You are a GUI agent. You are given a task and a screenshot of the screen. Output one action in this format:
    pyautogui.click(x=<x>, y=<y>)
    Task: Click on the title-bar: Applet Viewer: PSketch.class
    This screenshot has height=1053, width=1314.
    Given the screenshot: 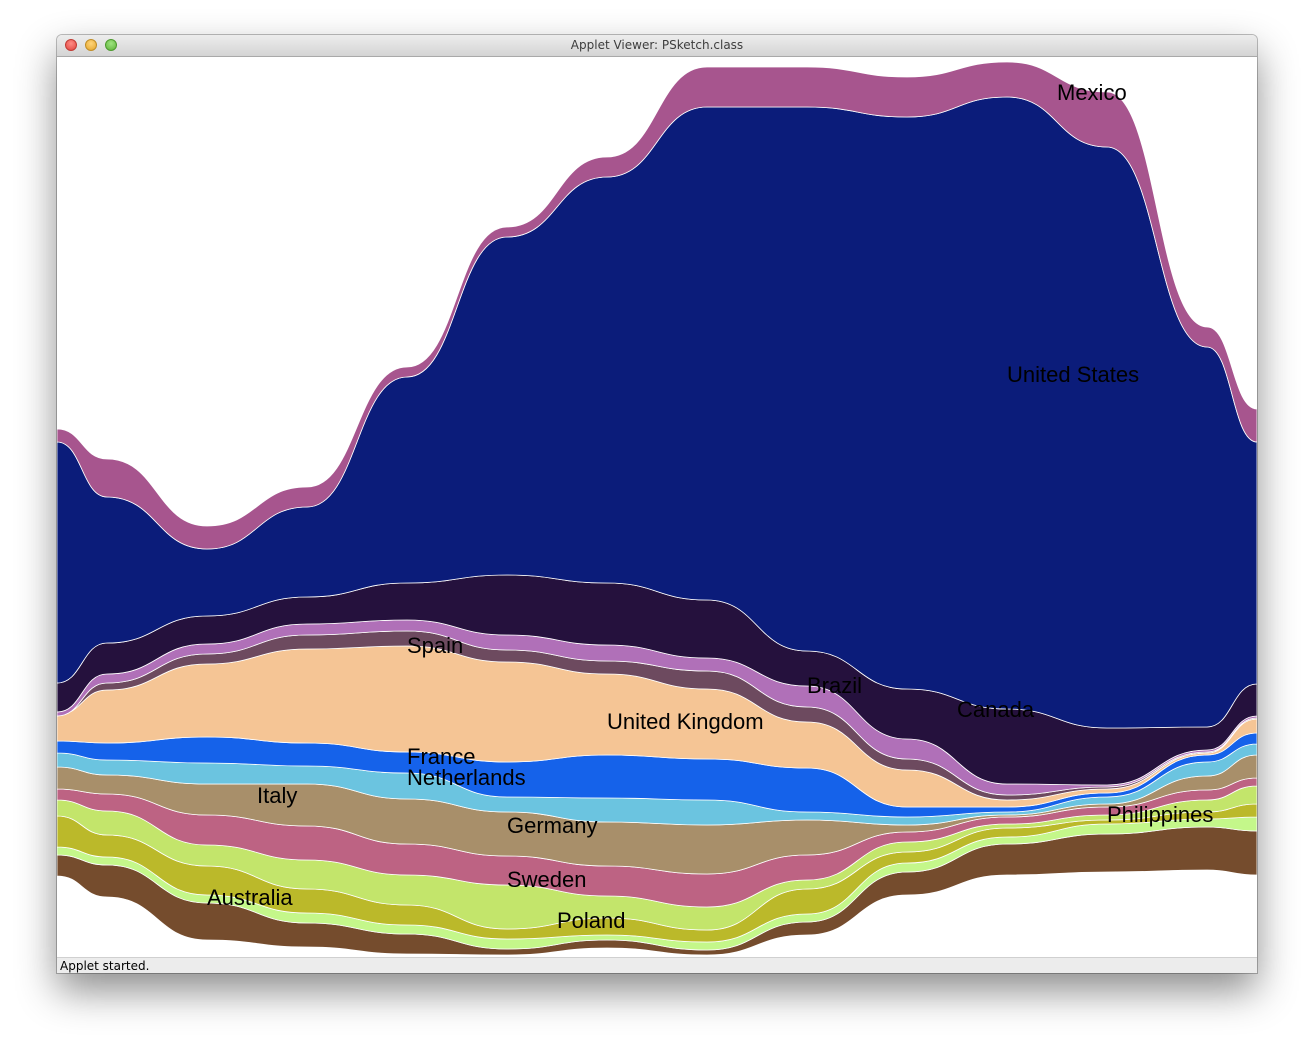 What is the action you would take?
    pyautogui.click(x=657, y=46)
    